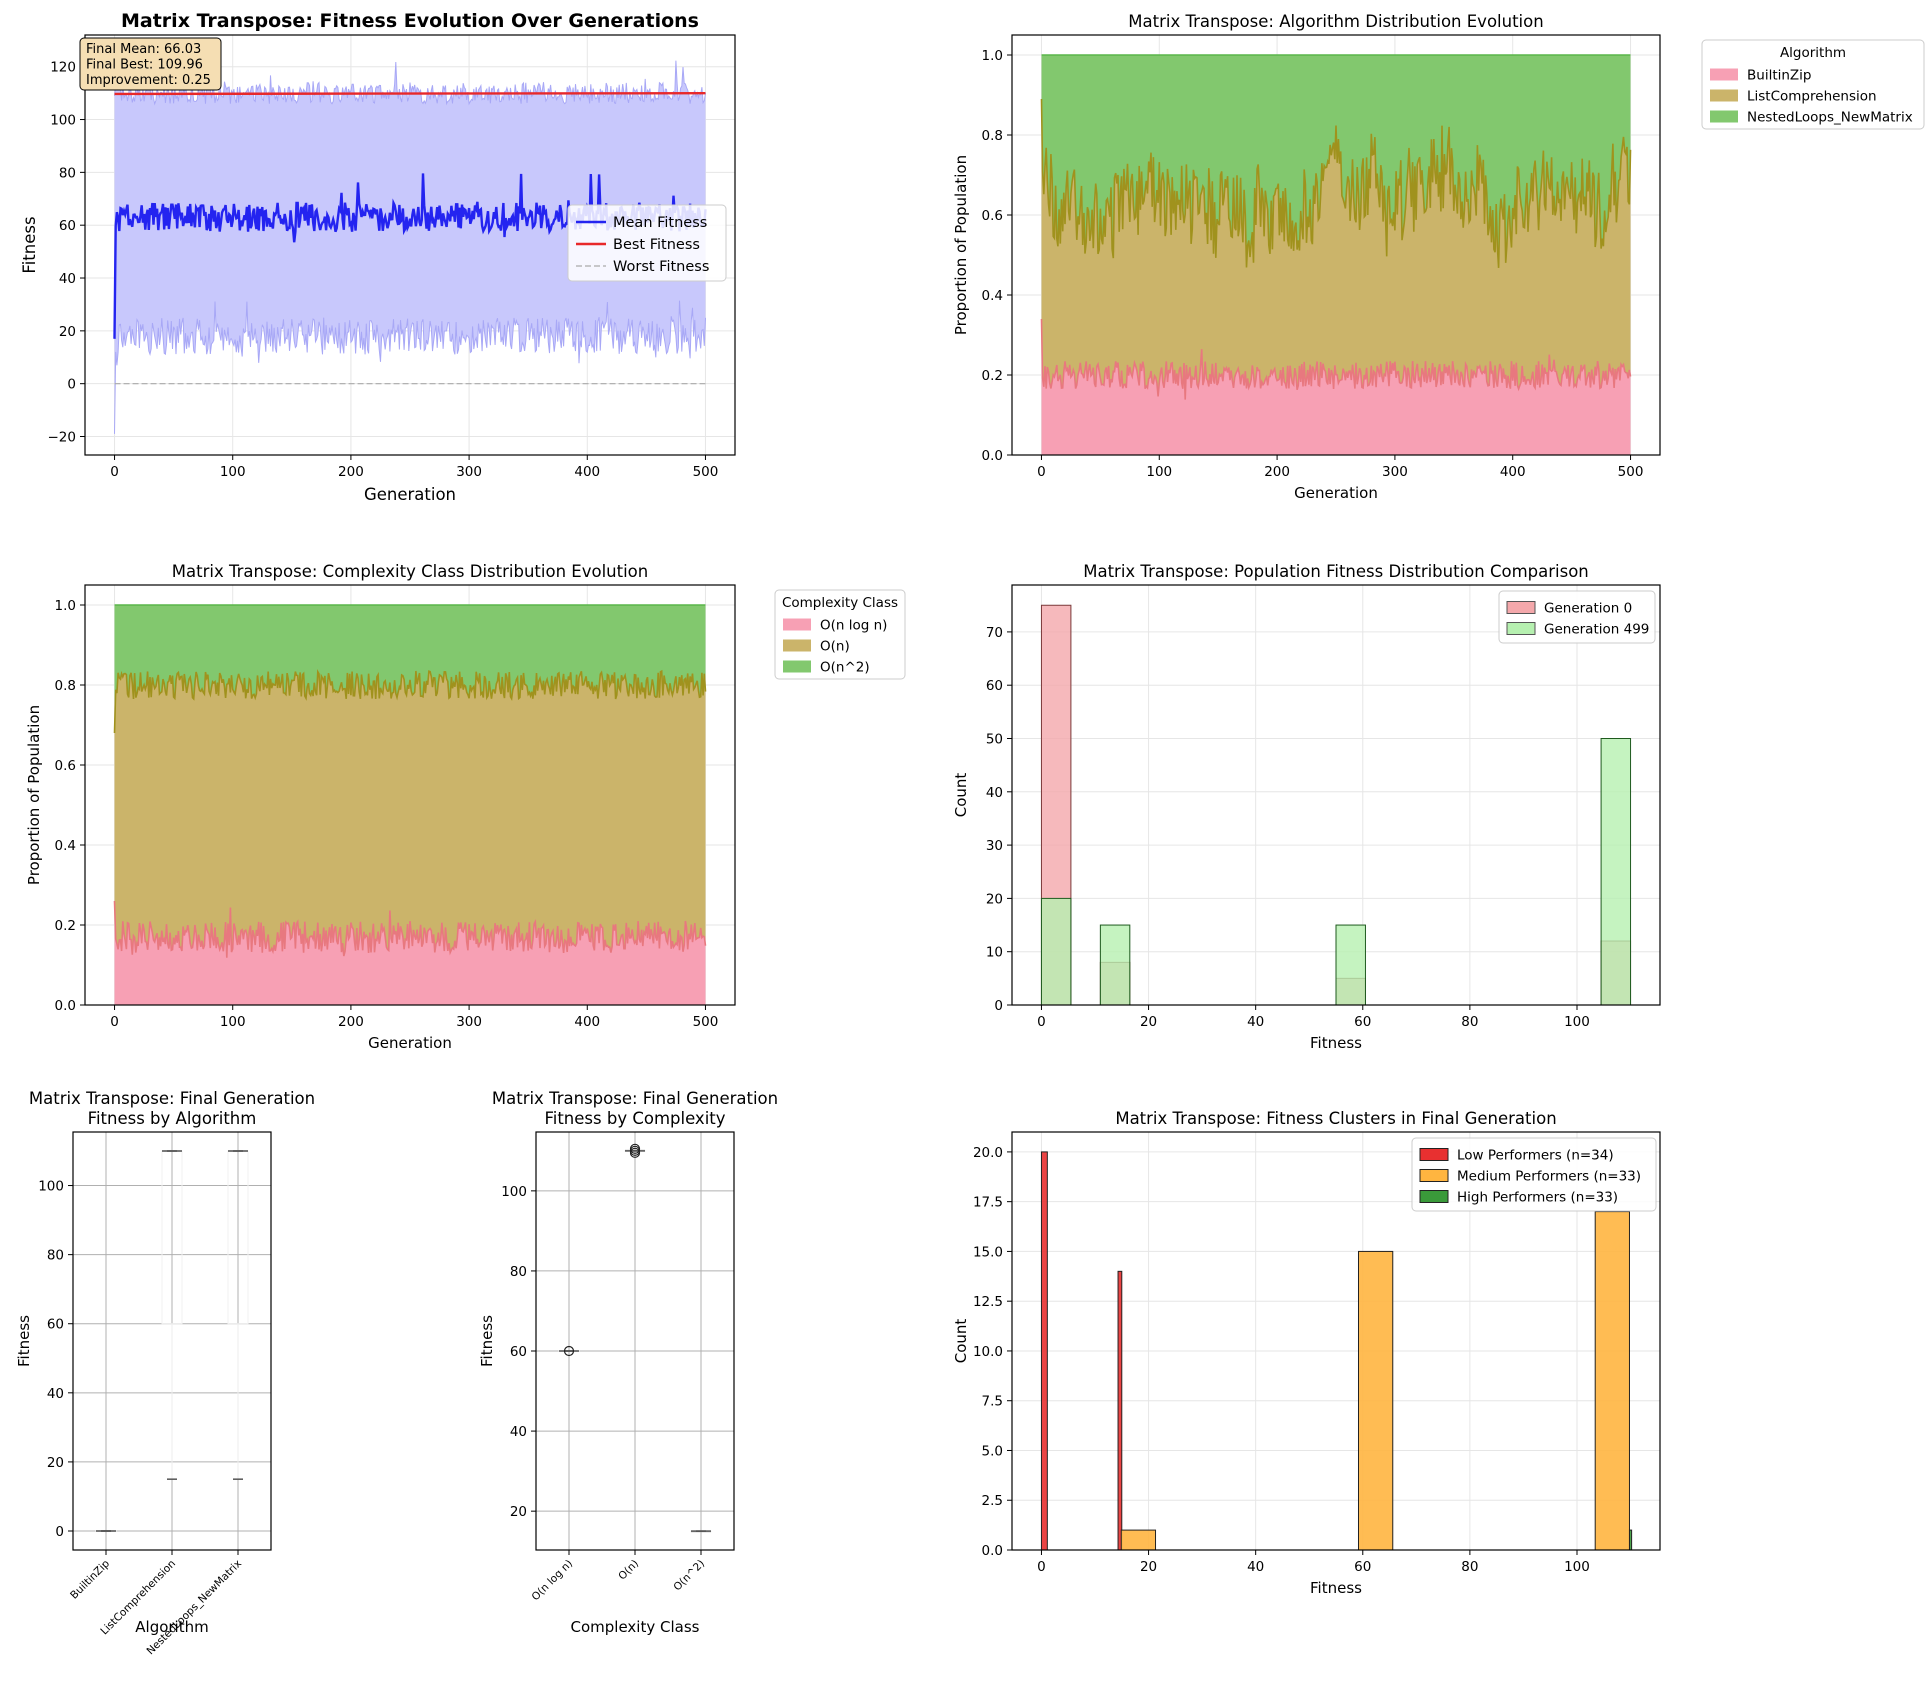 The width and height of the screenshot is (1931, 1695). Describe the element at coordinates (238, 1315) in the screenshot. I see `box-nestedloops_newmatrix` at that location.